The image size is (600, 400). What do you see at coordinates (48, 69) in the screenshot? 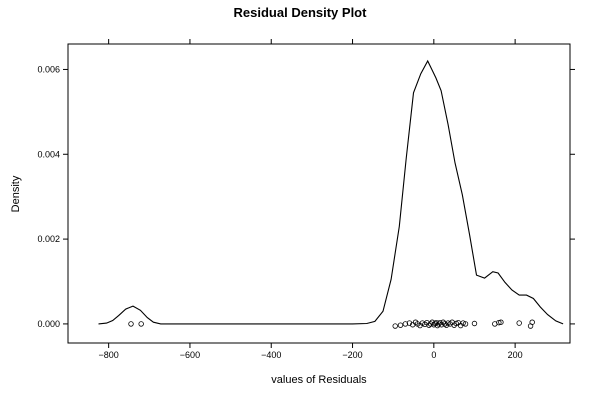
I see `y-tick-label: 0.006` at bounding box center [48, 69].